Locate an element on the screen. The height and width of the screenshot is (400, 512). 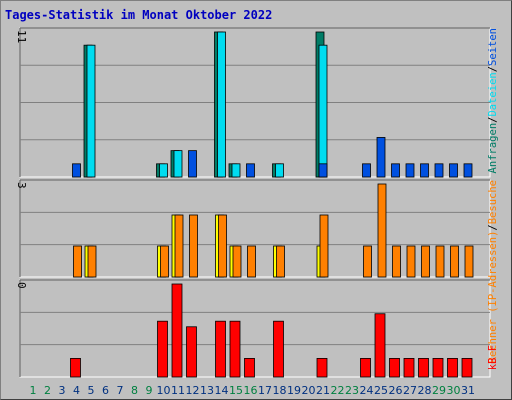
x-tick-label-20: 20 is located at coordinates (309, 390).